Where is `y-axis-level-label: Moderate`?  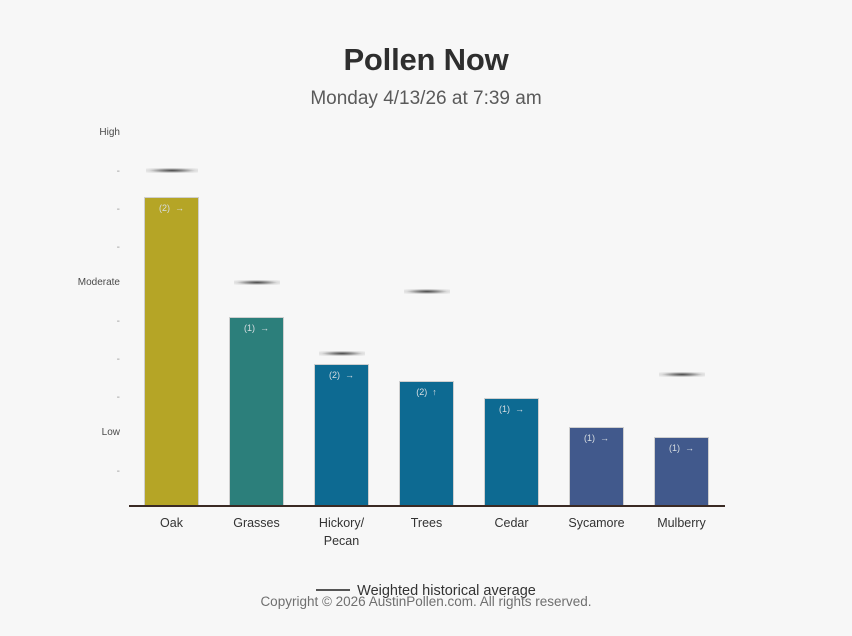 y-axis-level-label: Moderate is located at coordinates (98, 282).